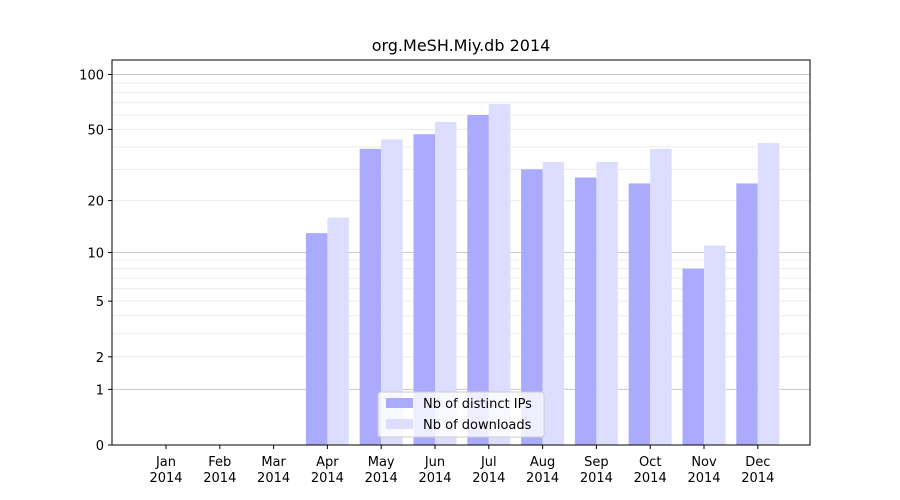  I want to click on x-tick-label: Apr 2014, so click(327, 470).